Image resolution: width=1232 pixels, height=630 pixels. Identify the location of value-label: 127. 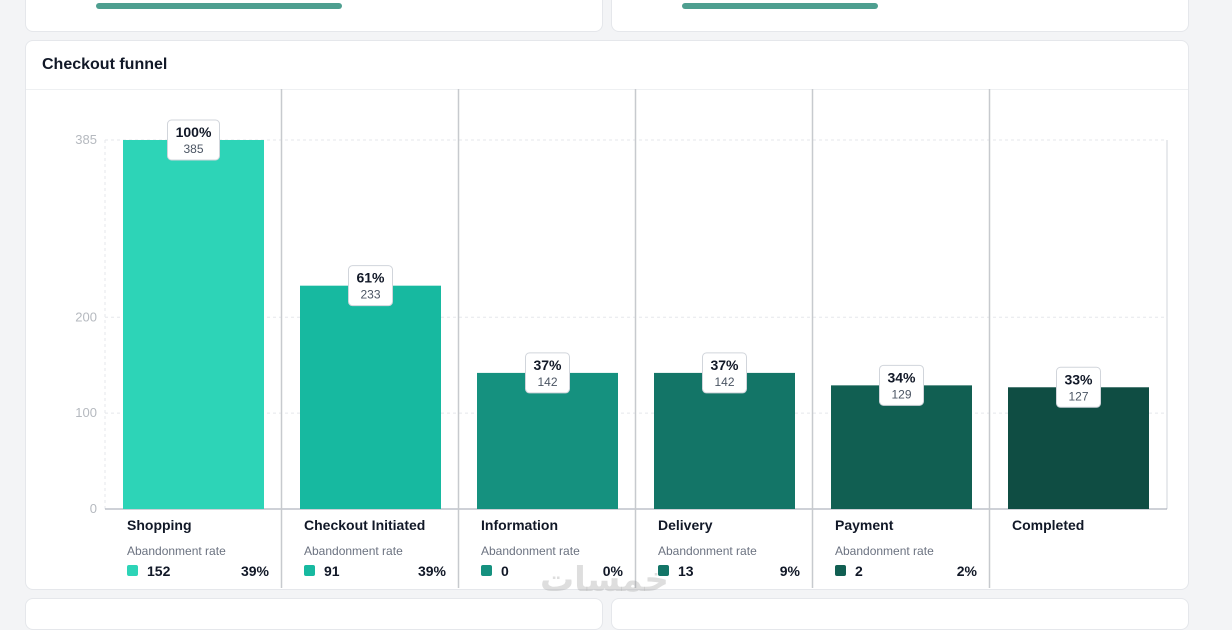
(1078, 396).